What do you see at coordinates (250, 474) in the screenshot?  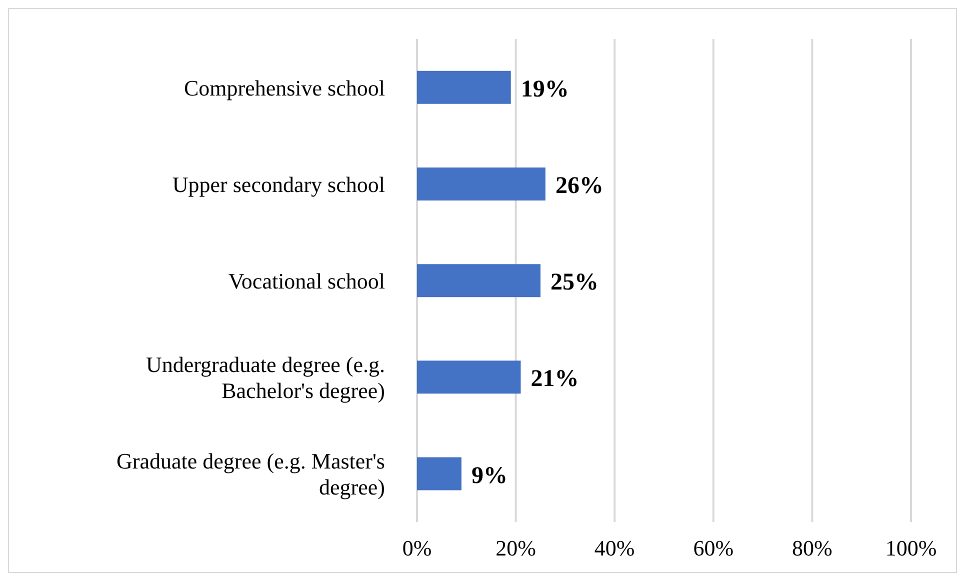 I see `y-tick-label: Graduate degree (e.g. Master's degree)` at bounding box center [250, 474].